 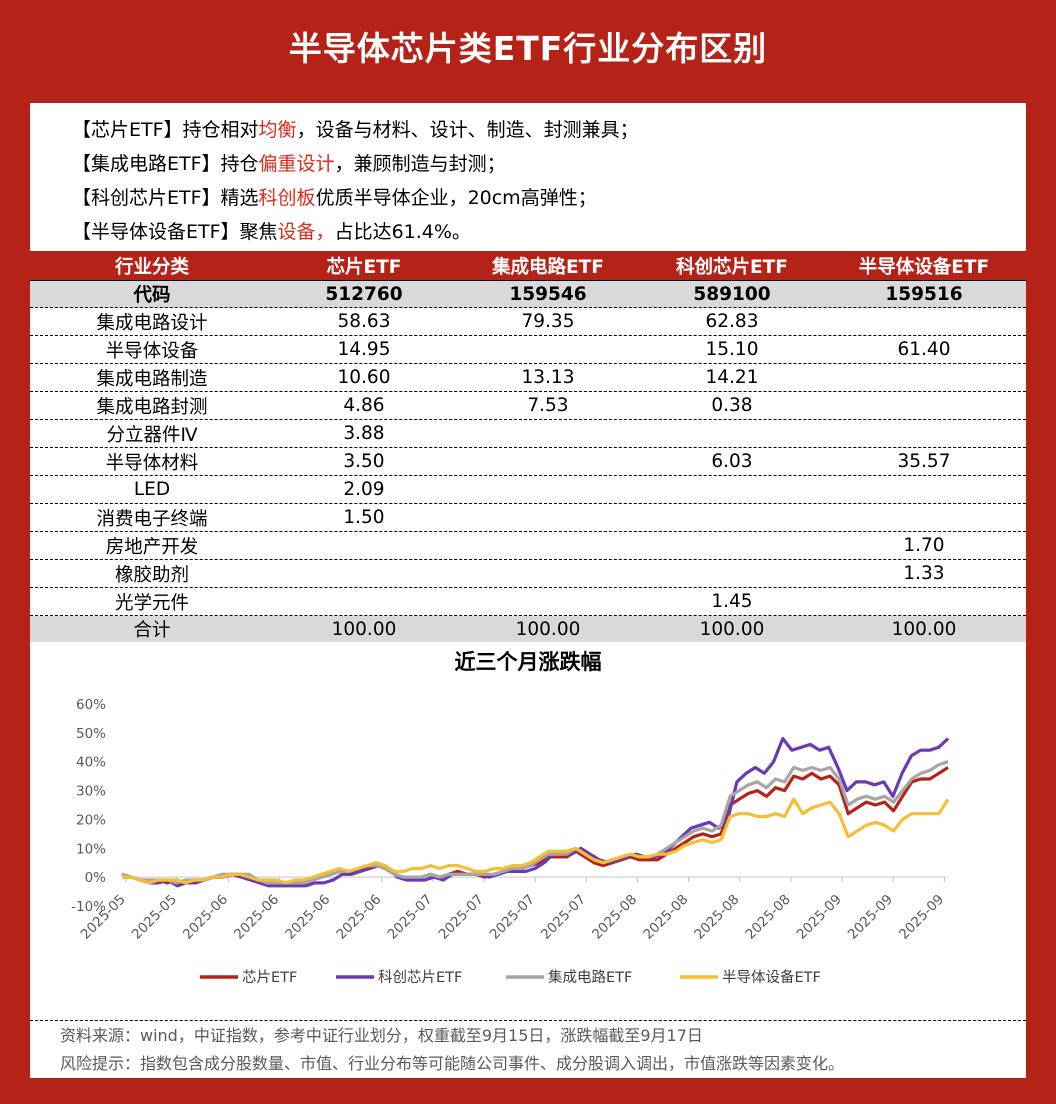 What do you see at coordinates (364, 433) in the screenshot?
I see `value-cell: 3.88` at bounding box center [364, 433].